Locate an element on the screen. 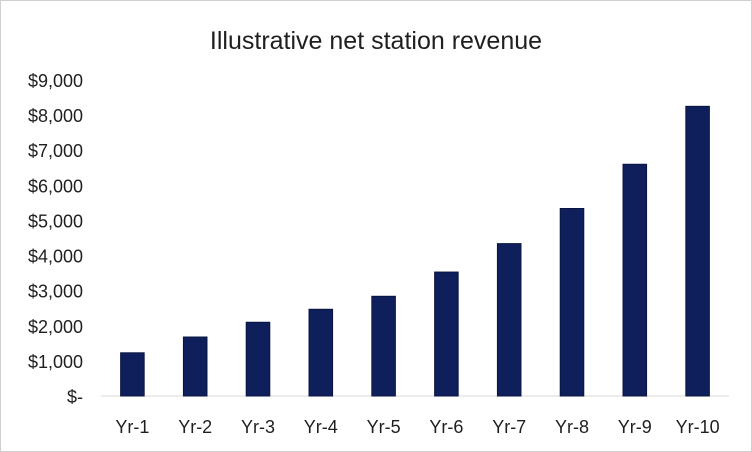 The height and width of the screenshot is (452, 752). y-tick-label: $8,000 is located at coordinates (55, 116).